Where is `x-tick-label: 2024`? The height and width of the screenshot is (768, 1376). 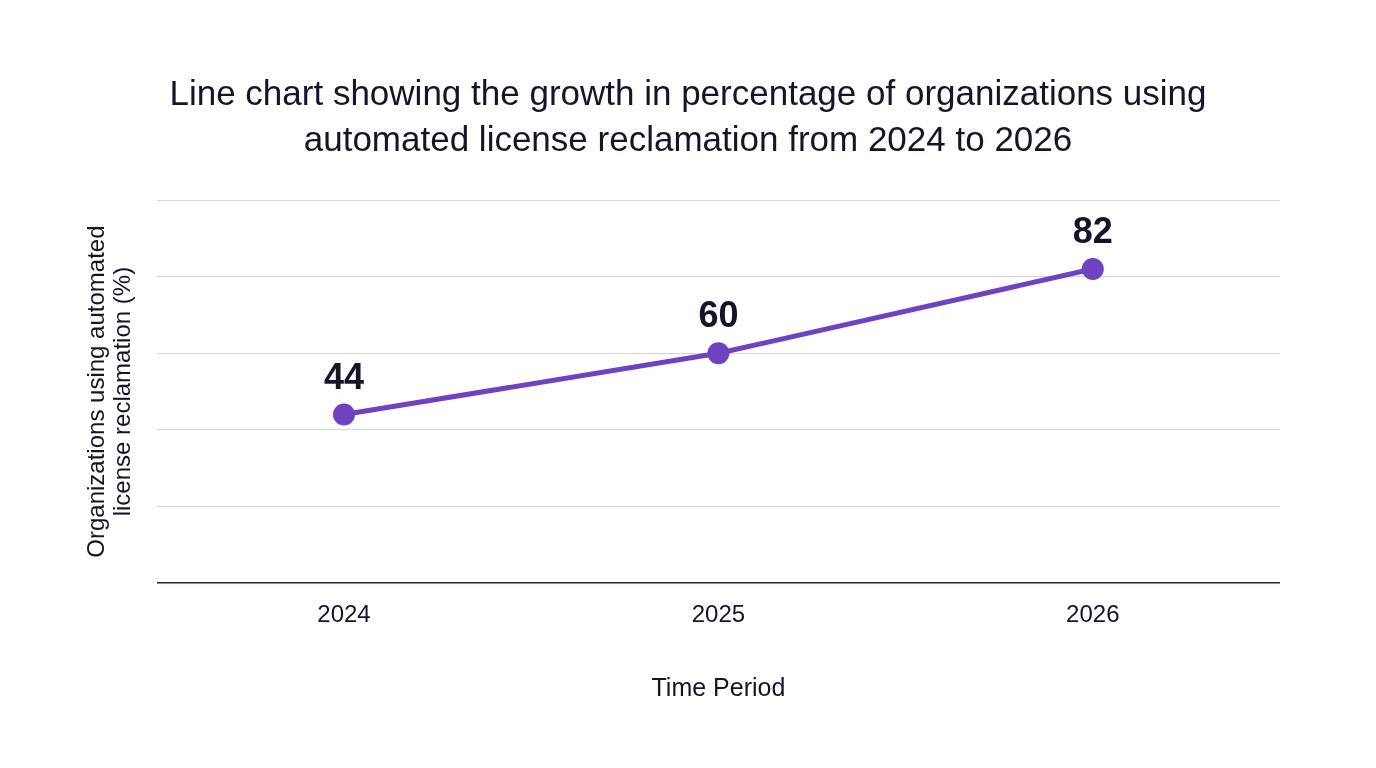
x-tick-label: 2024 is located at coordinates (344, 614).